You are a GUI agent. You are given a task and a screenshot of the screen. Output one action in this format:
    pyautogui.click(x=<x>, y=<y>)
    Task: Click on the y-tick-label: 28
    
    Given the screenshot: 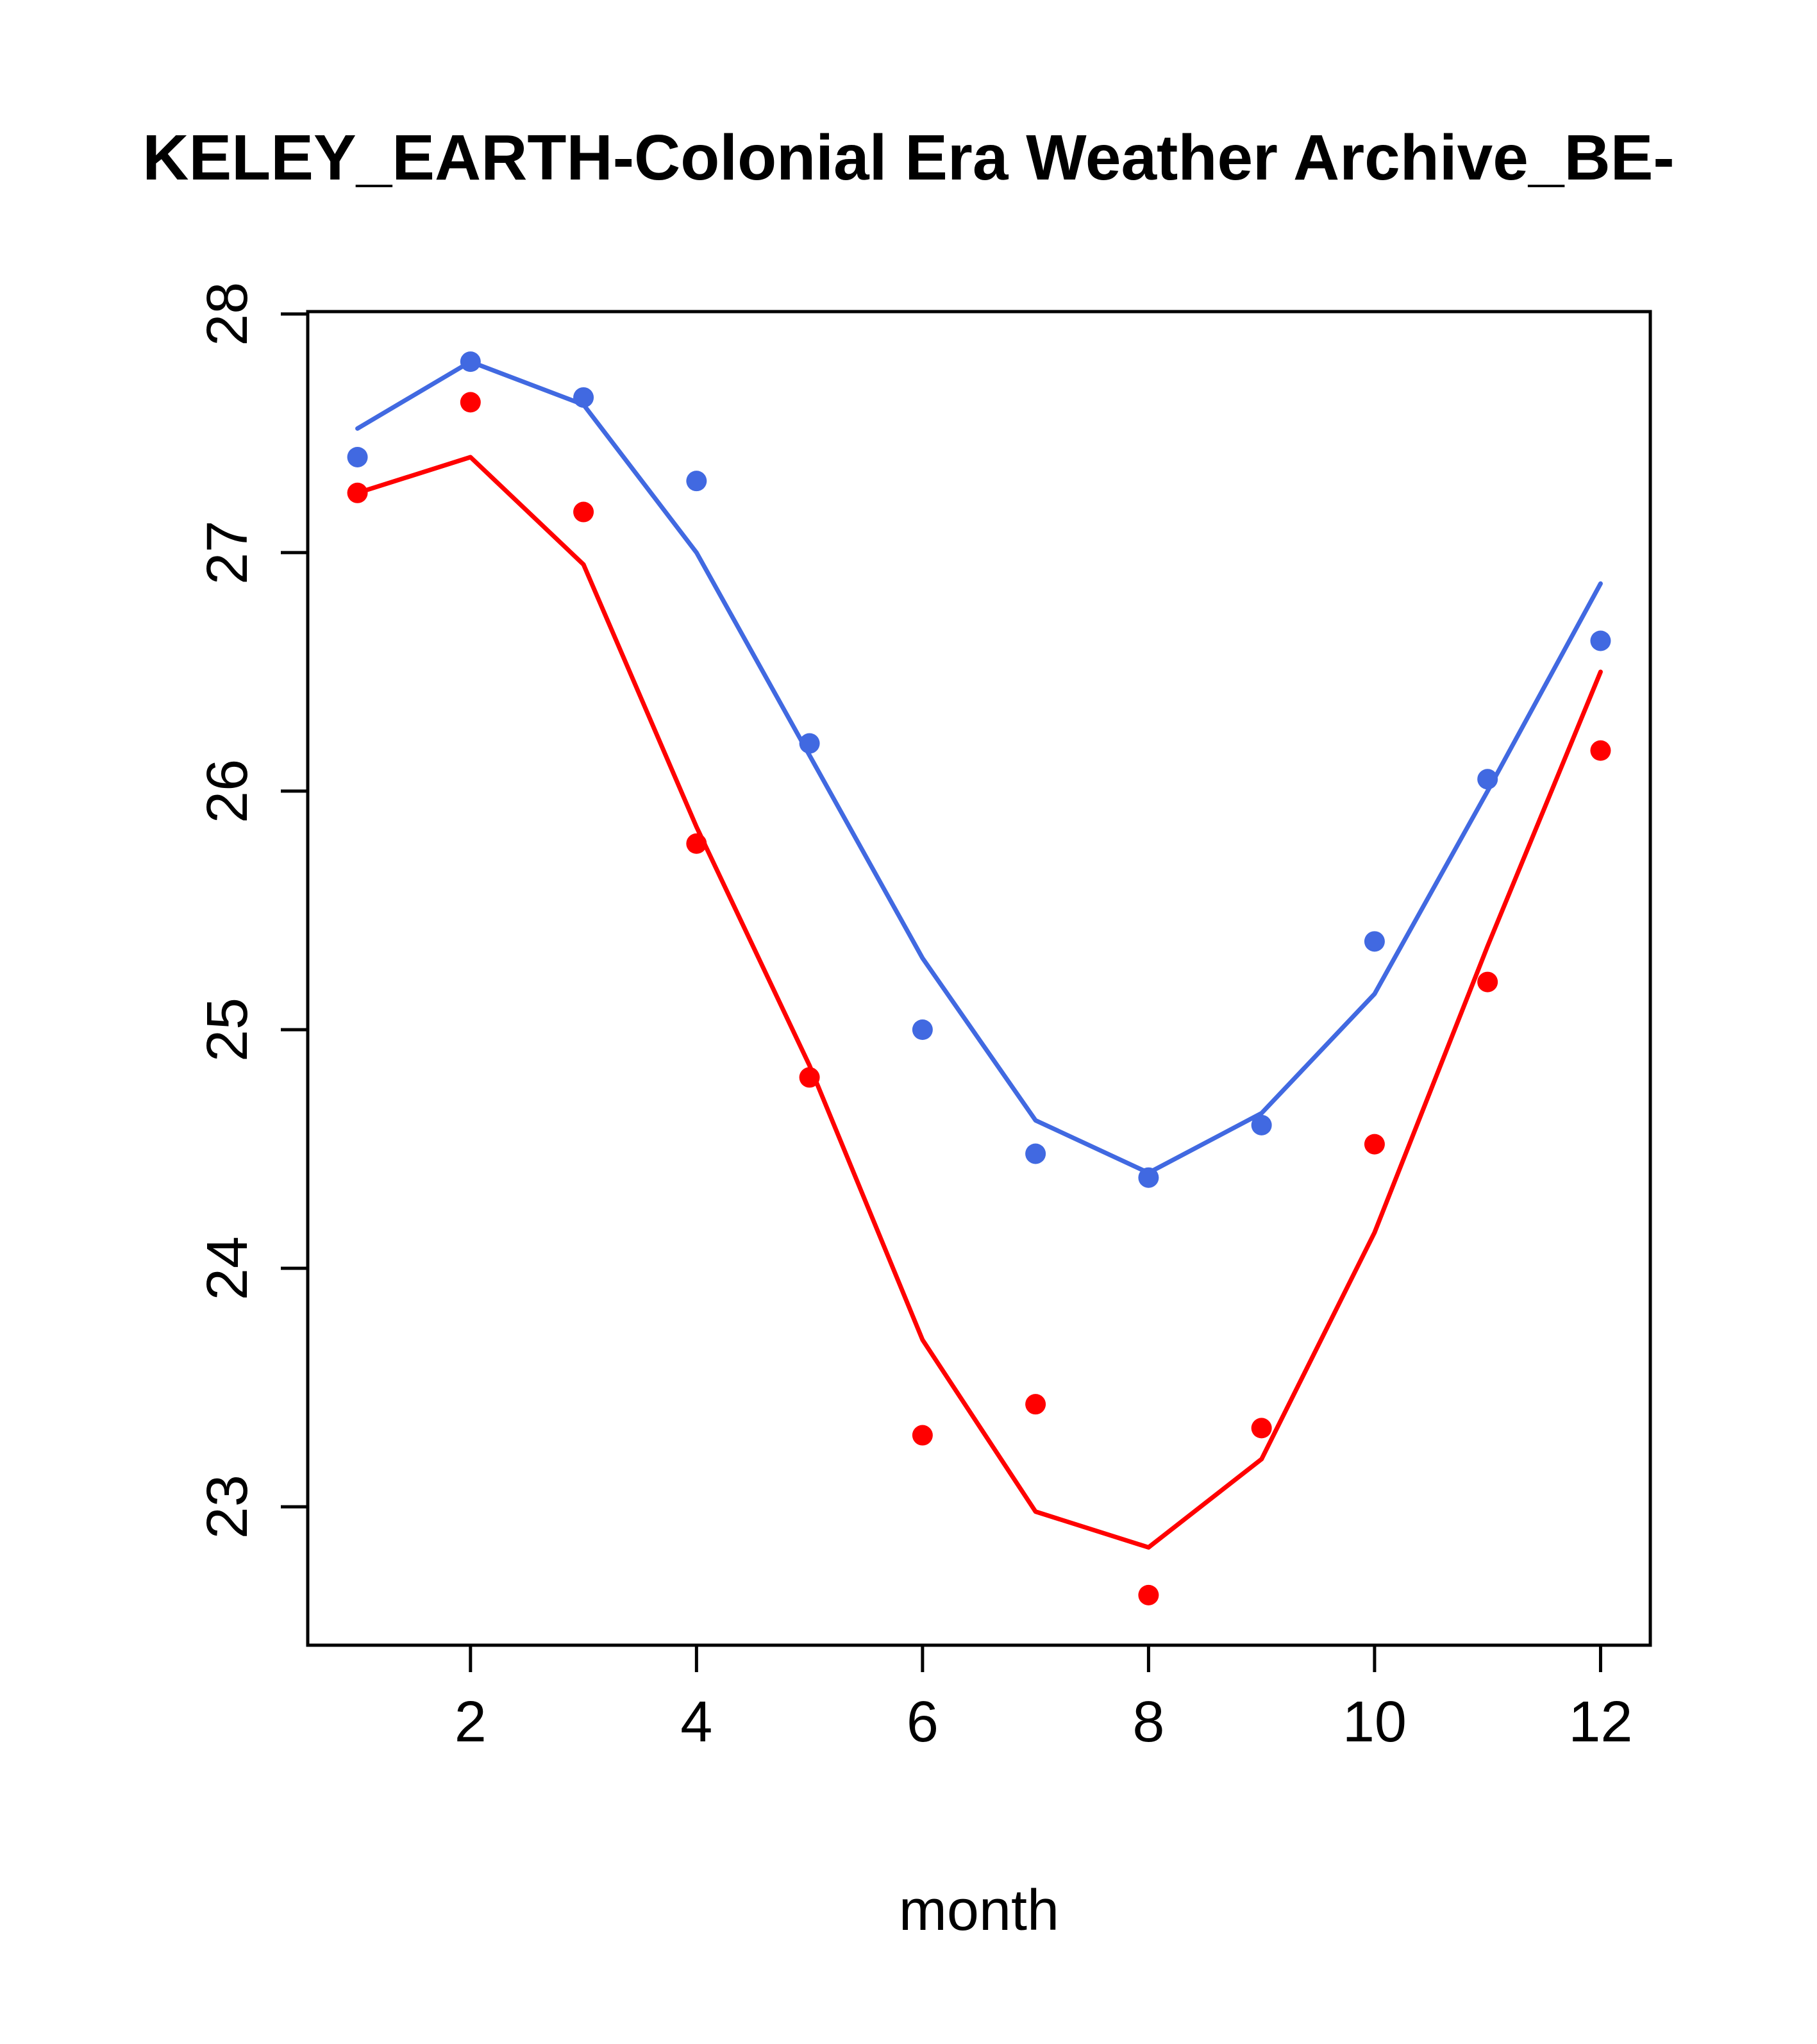 What is the action you would take?
    pyautogui.click(x=228, y=314)
    